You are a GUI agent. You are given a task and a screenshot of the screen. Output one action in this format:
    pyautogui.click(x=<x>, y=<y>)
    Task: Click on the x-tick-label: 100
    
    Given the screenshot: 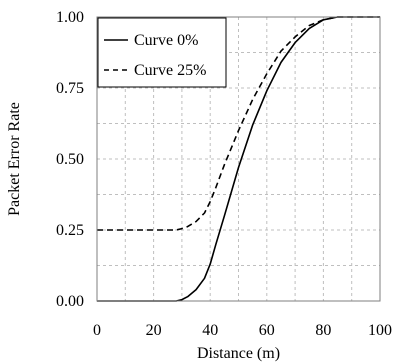 What is the action you would take?
    pyautogui.click(x=380, y=330)
    